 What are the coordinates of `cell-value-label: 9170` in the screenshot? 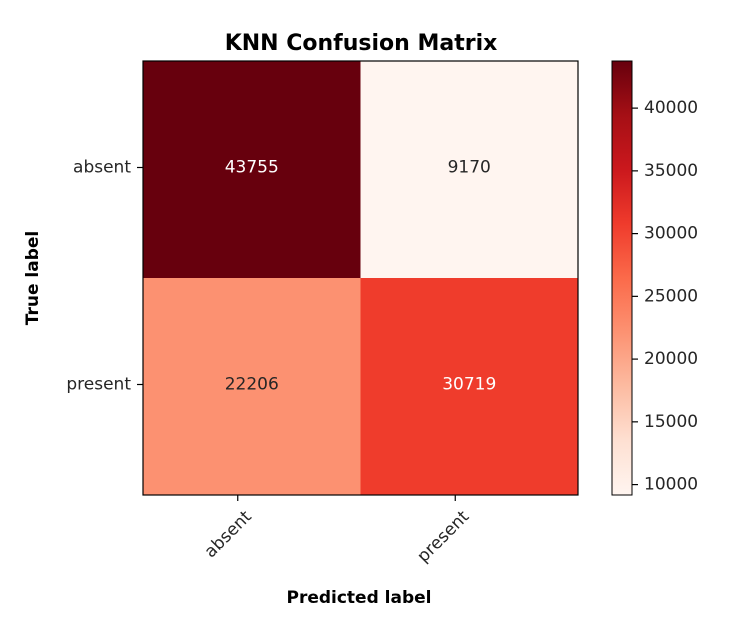 It's located at (469, 168).